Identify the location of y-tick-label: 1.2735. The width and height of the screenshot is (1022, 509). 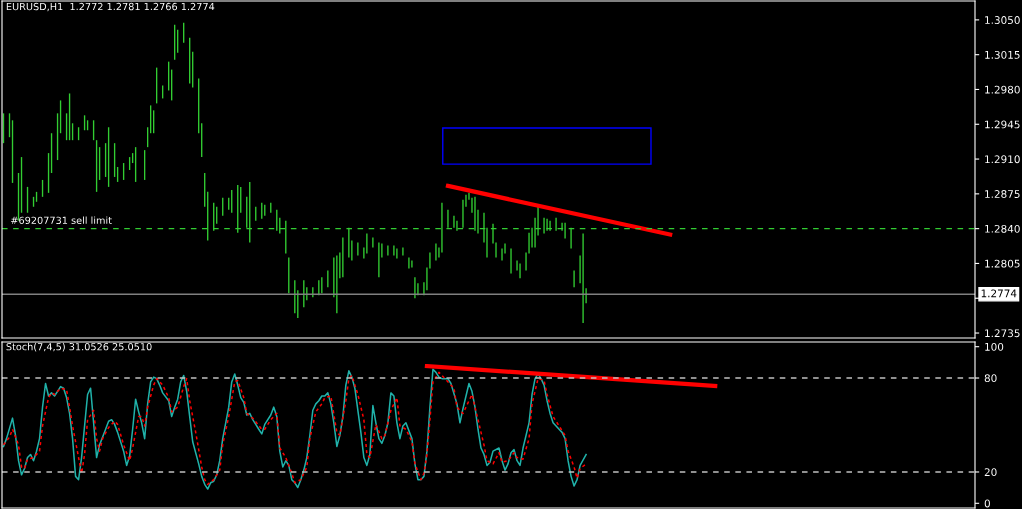
(1002, 333).